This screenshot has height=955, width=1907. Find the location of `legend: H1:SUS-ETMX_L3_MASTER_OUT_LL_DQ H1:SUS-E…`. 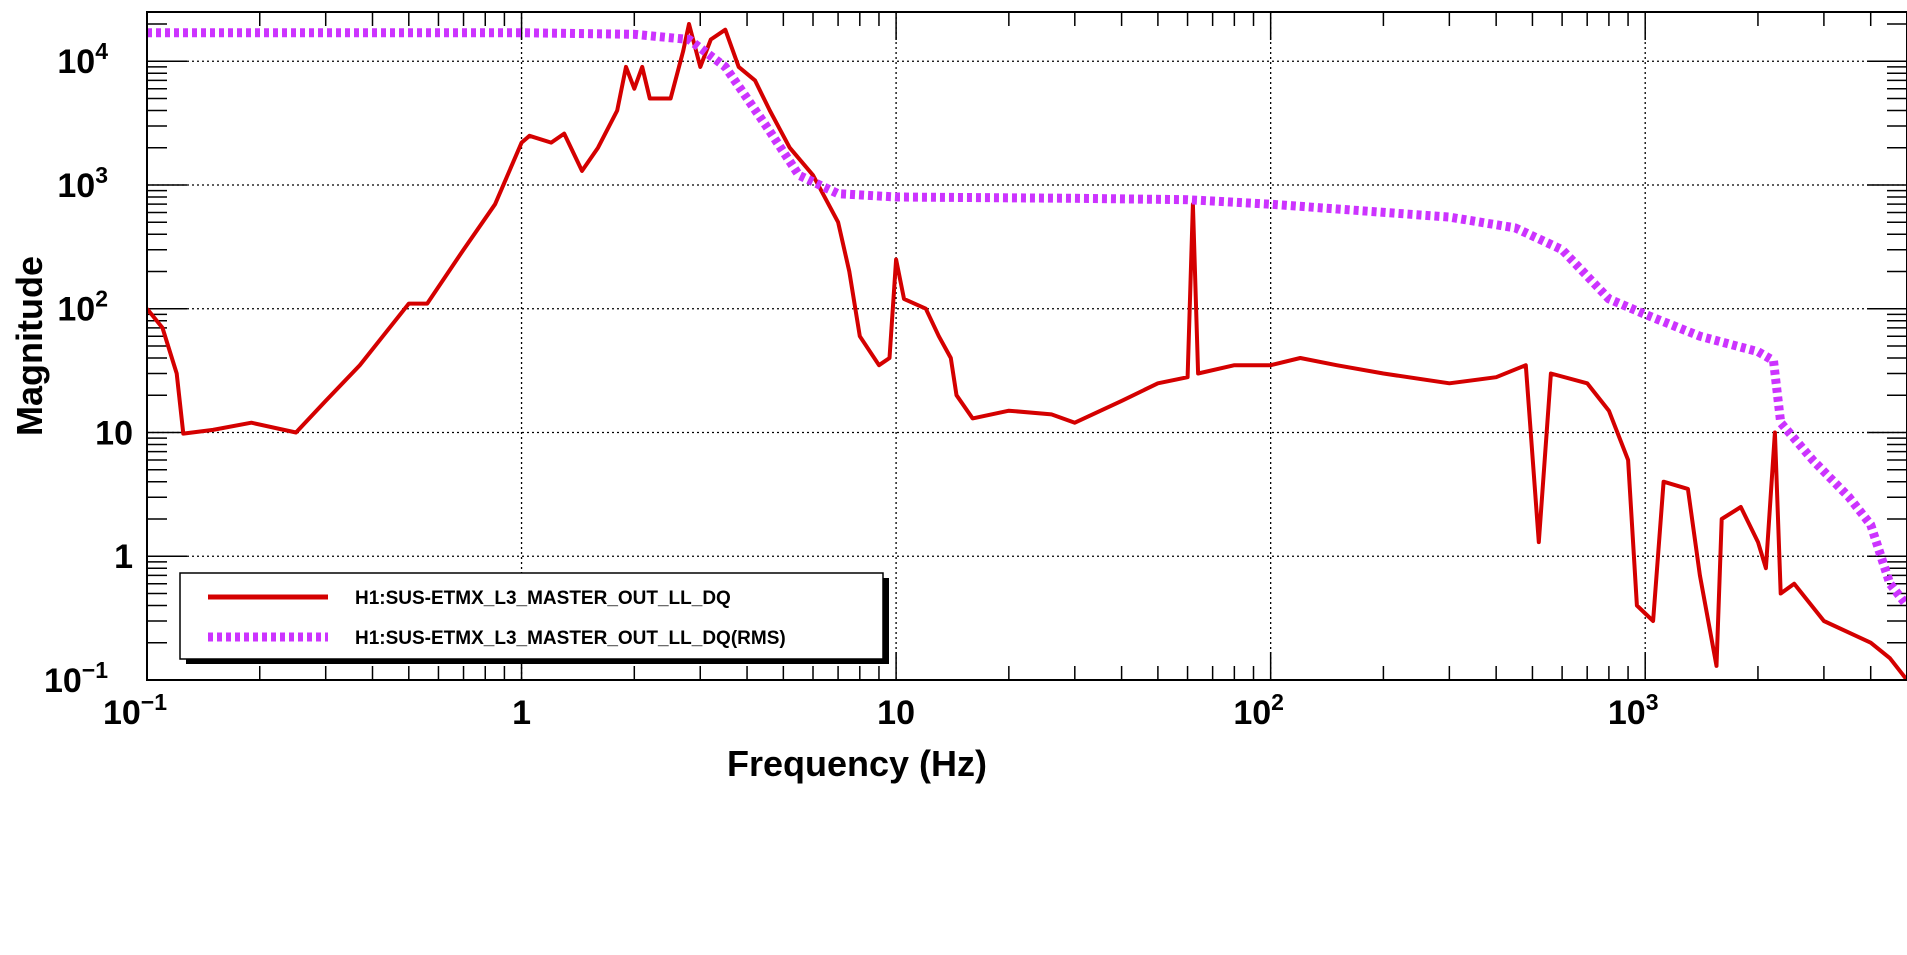

legend: H1:SUS-ETMX_L3_MASTER_OUT_LL_DQ H1:SUS-E… is located at coordinates (534, 618).